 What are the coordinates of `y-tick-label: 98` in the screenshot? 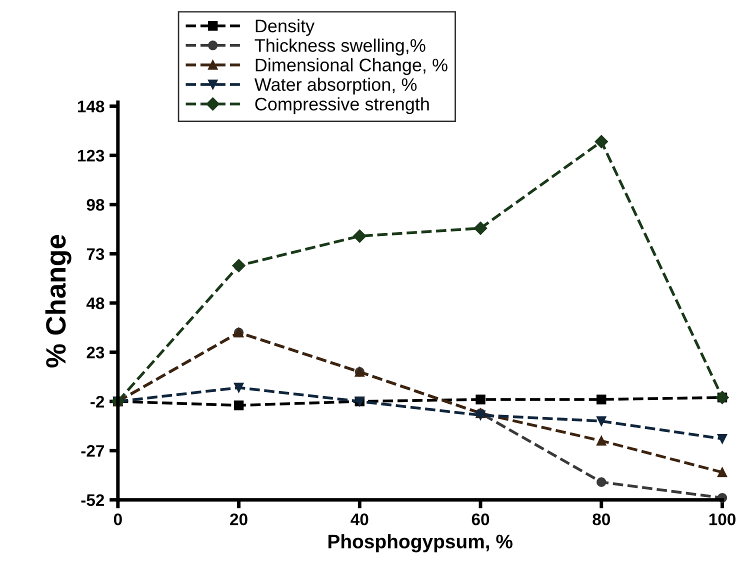 It's located at (95, 204).